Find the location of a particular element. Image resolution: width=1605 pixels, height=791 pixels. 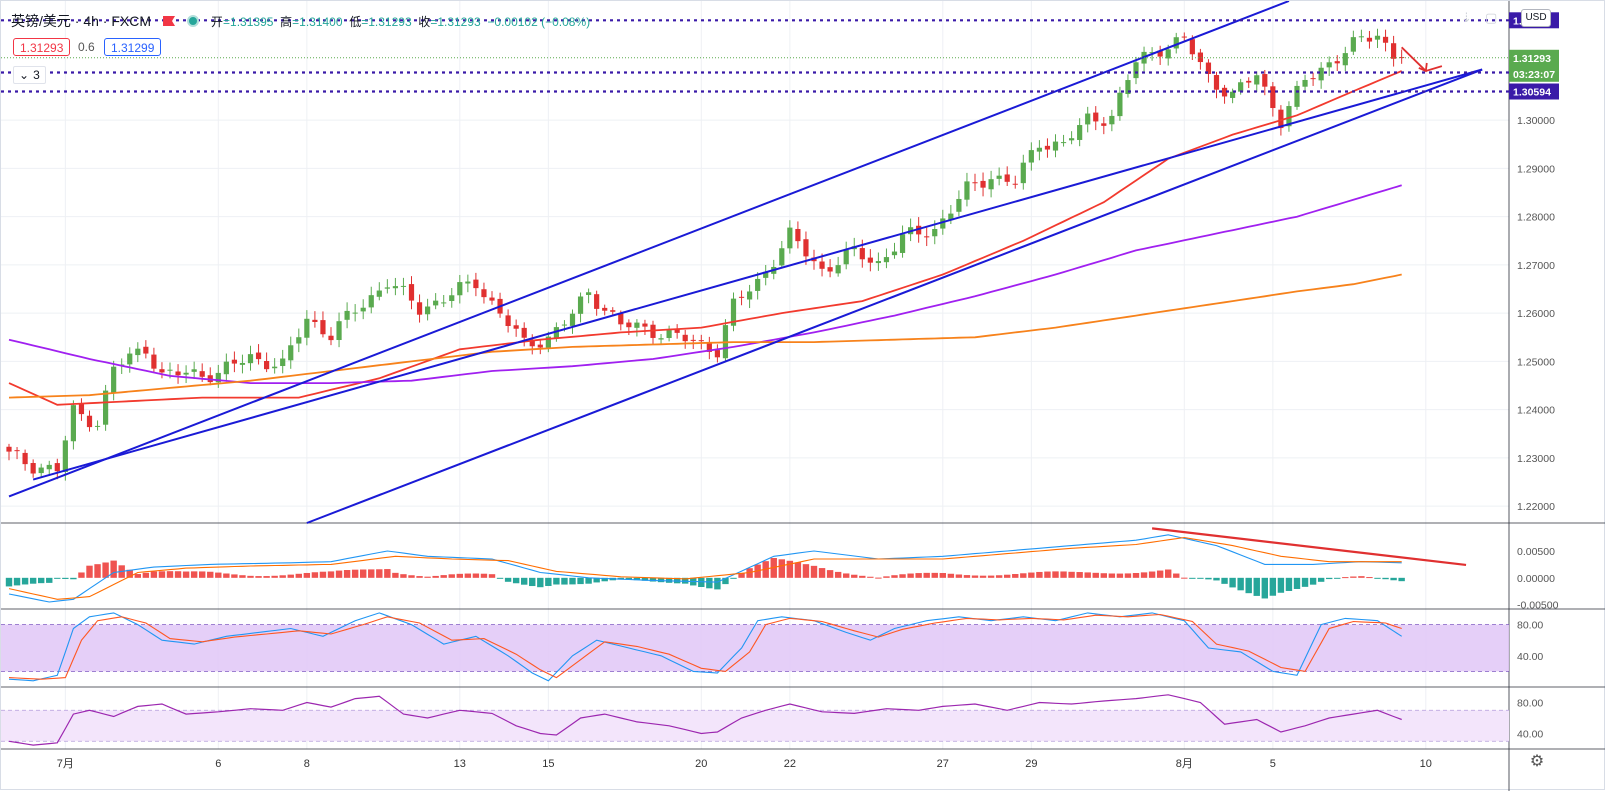

price-tick-label: 1.29000 is located at coordinates (1536, 169).